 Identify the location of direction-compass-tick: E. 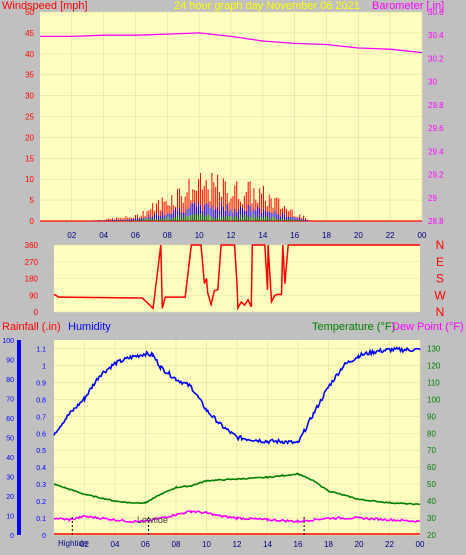
(440, 262).